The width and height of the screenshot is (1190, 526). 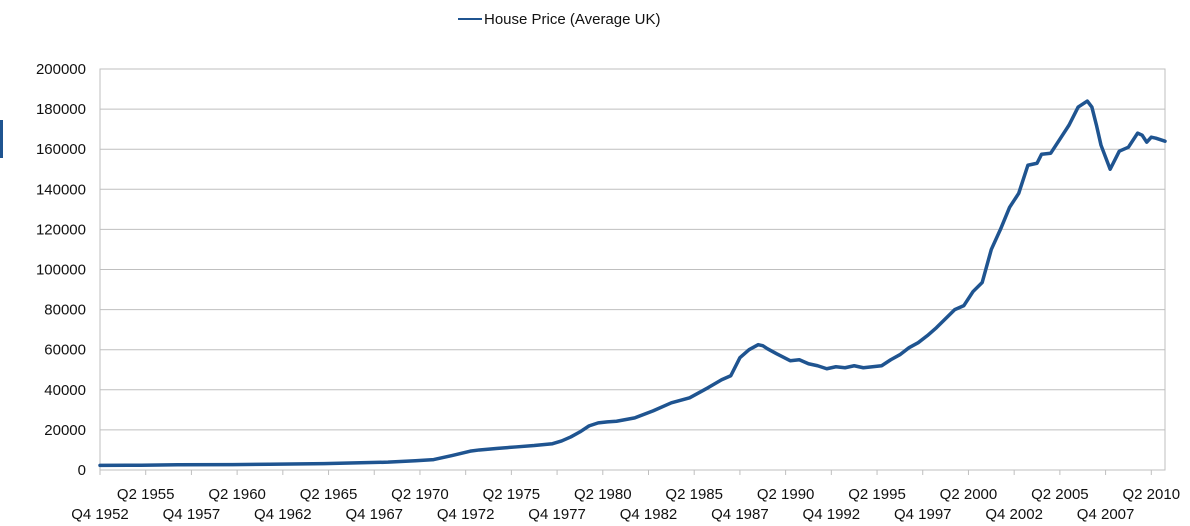 What do you see at coordinates (61, 229) in the screenshot?
I see `y-tick-label: 120000` at bounding box center [61, 229].